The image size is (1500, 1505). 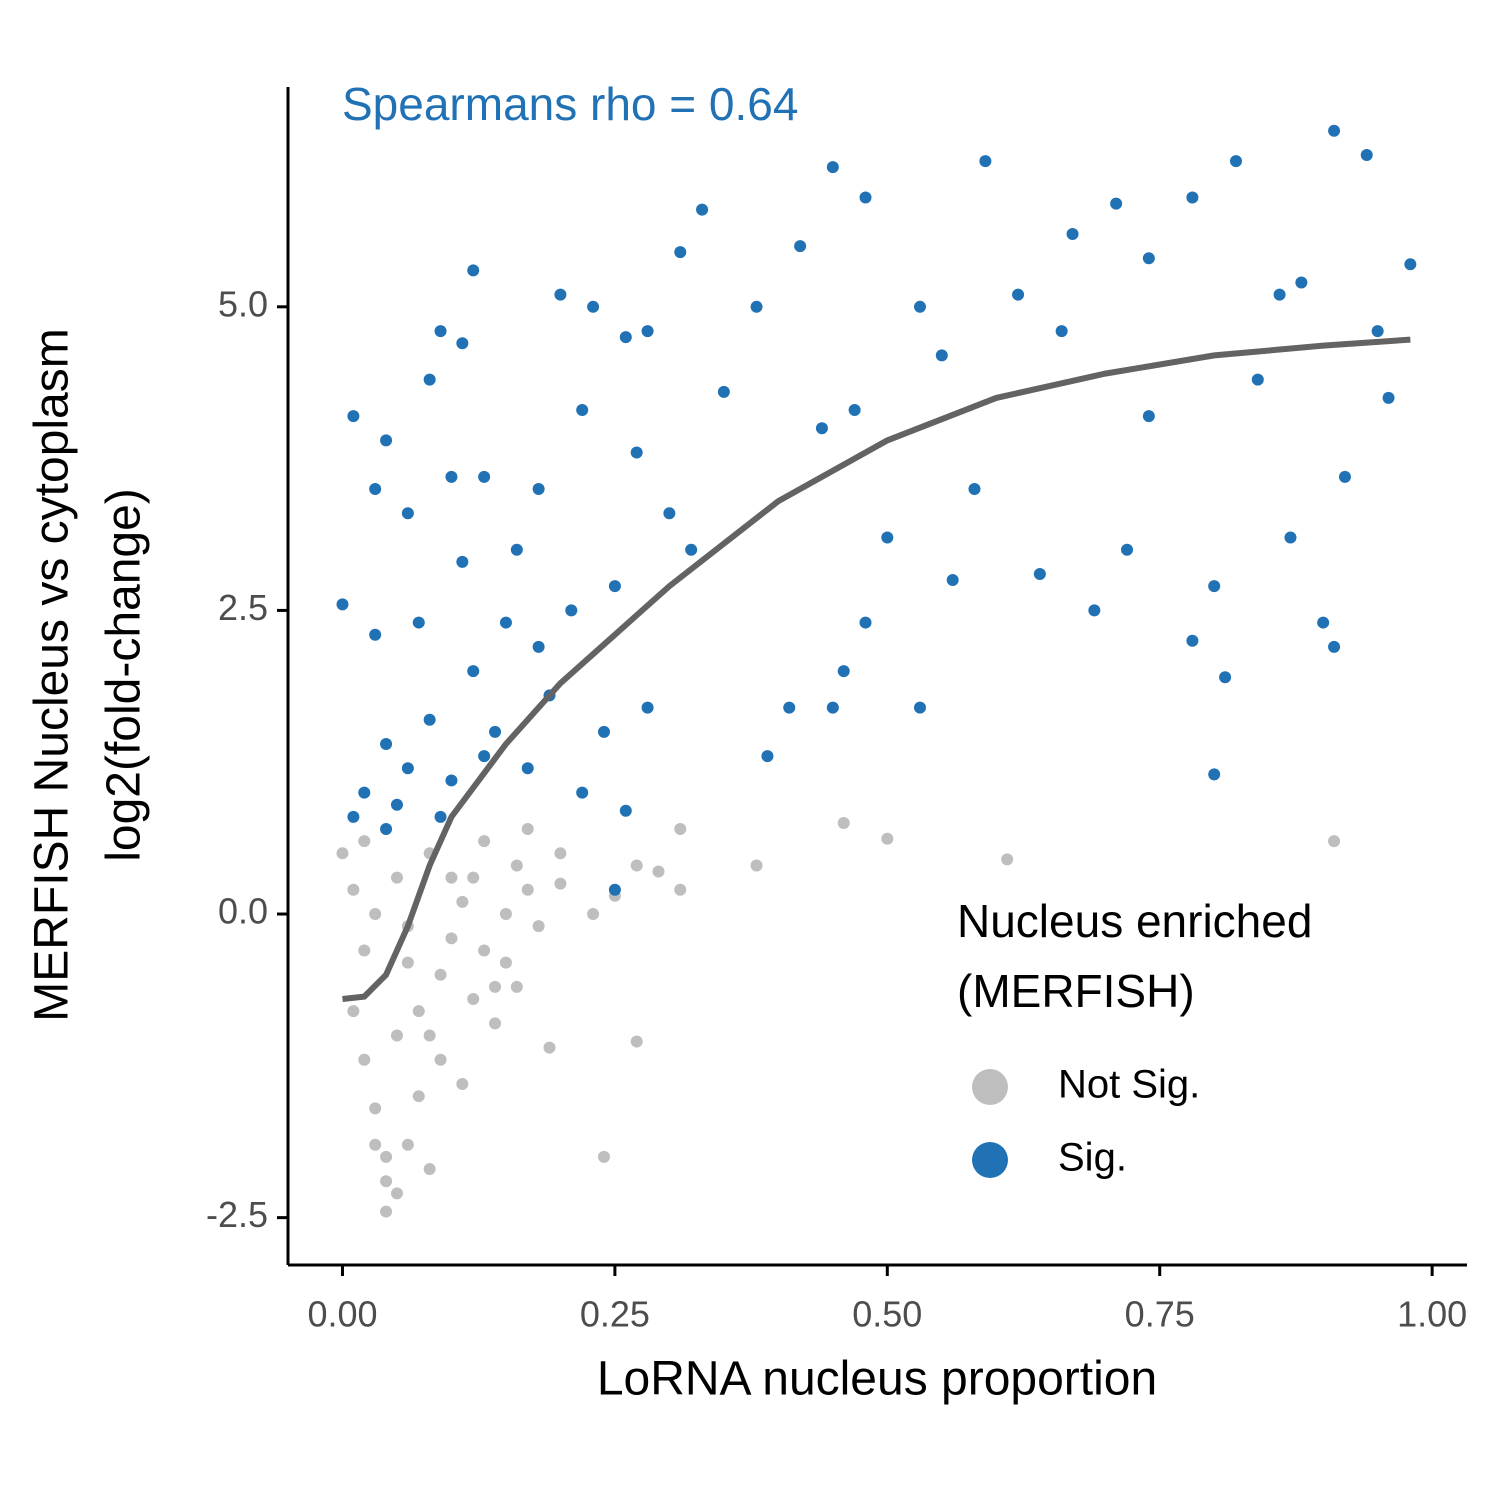 I want to click on annotation: Spearmans rho = 0.64, so click(x=570, y=104).